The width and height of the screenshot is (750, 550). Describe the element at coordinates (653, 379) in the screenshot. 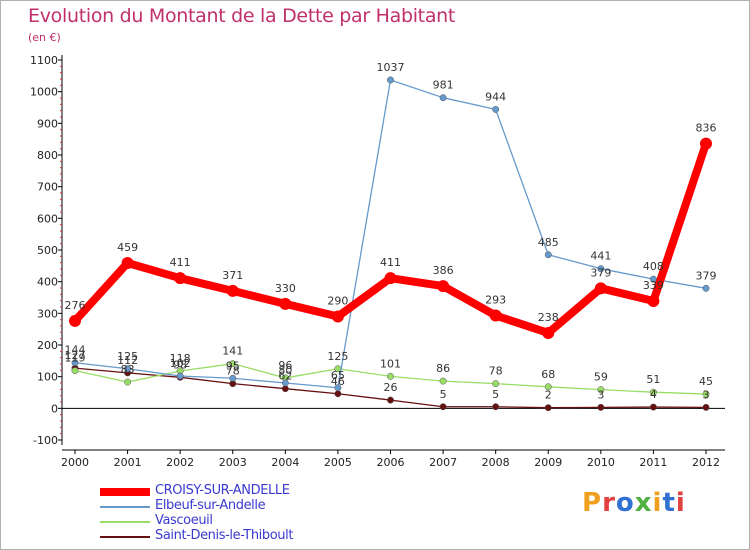

I see `data-label: 51` at that location.